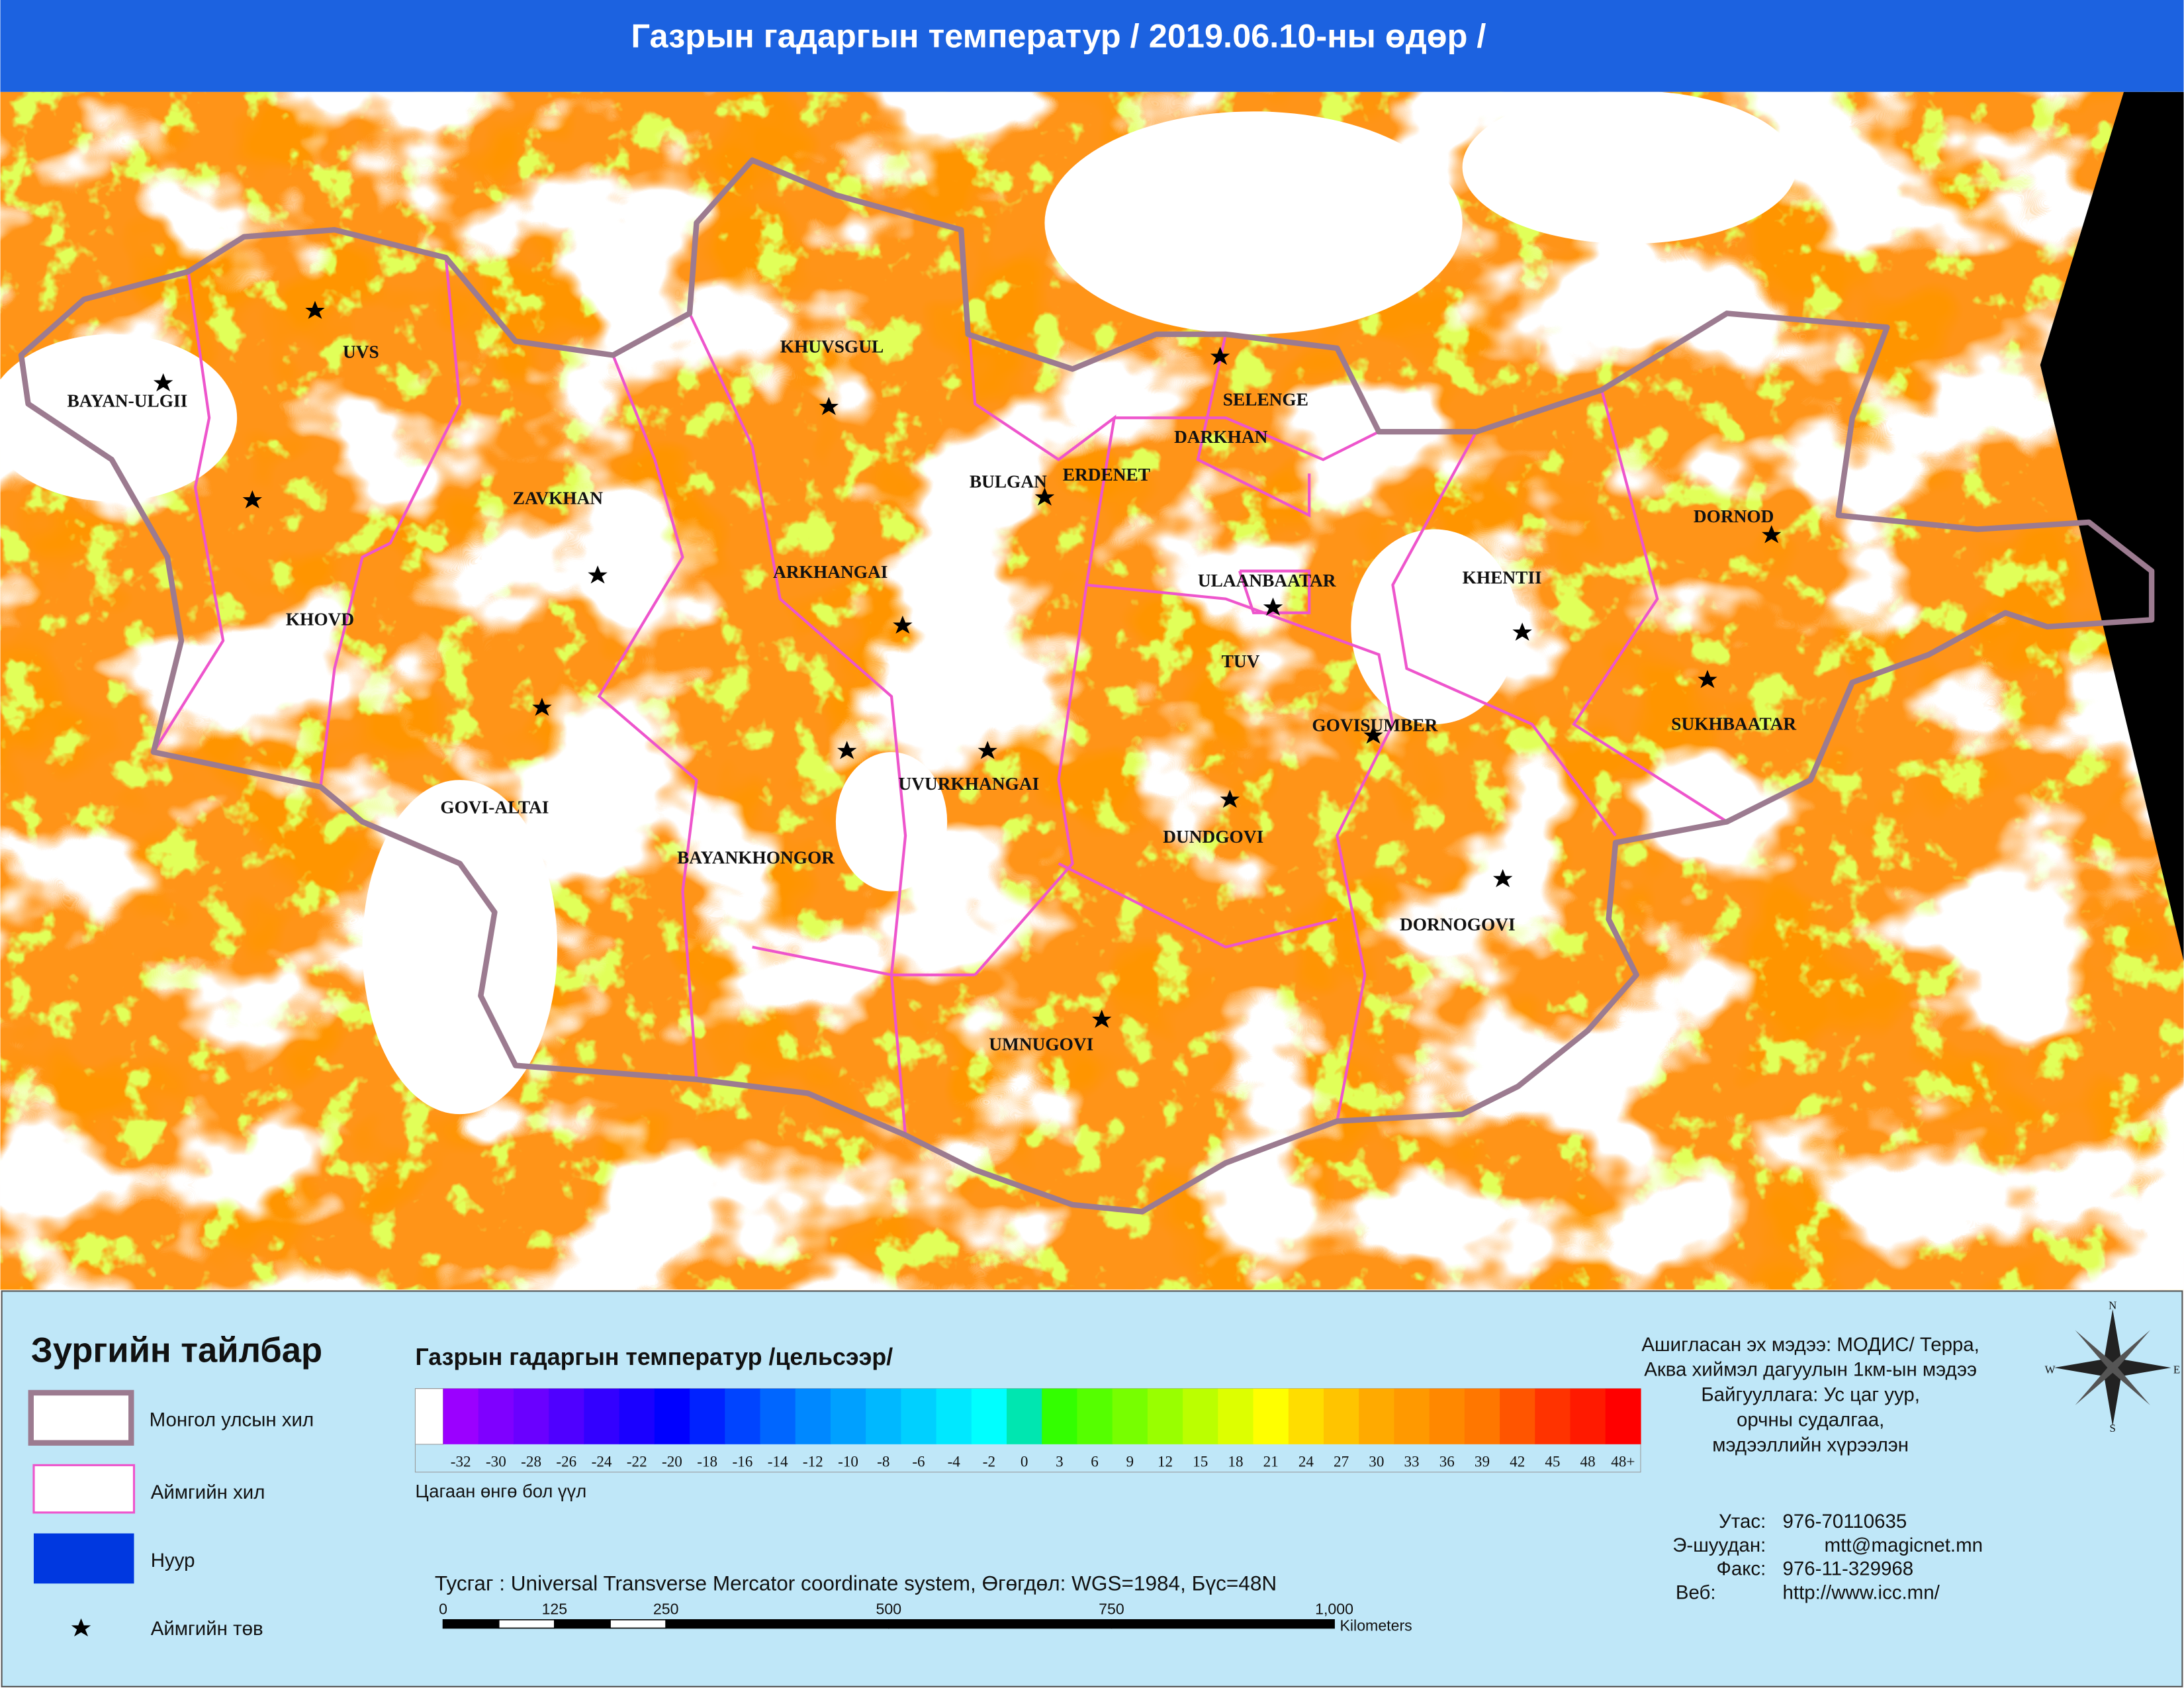  What do you see at coordinates (1734, 516) in the screenshot?
I see `province-label: DORNOD` at bounding box center [1734, 516].